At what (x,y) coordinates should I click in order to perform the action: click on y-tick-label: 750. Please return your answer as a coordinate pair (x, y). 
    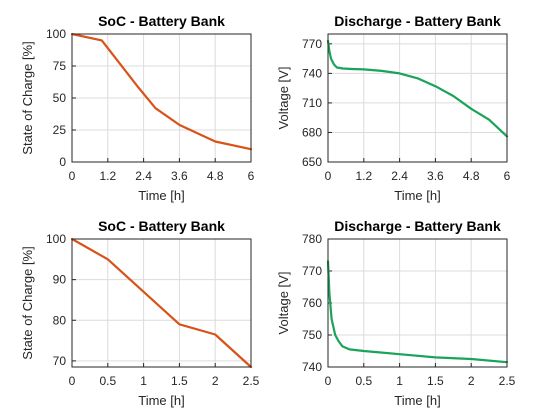
    Looking at the image, I should click on (312, 335).